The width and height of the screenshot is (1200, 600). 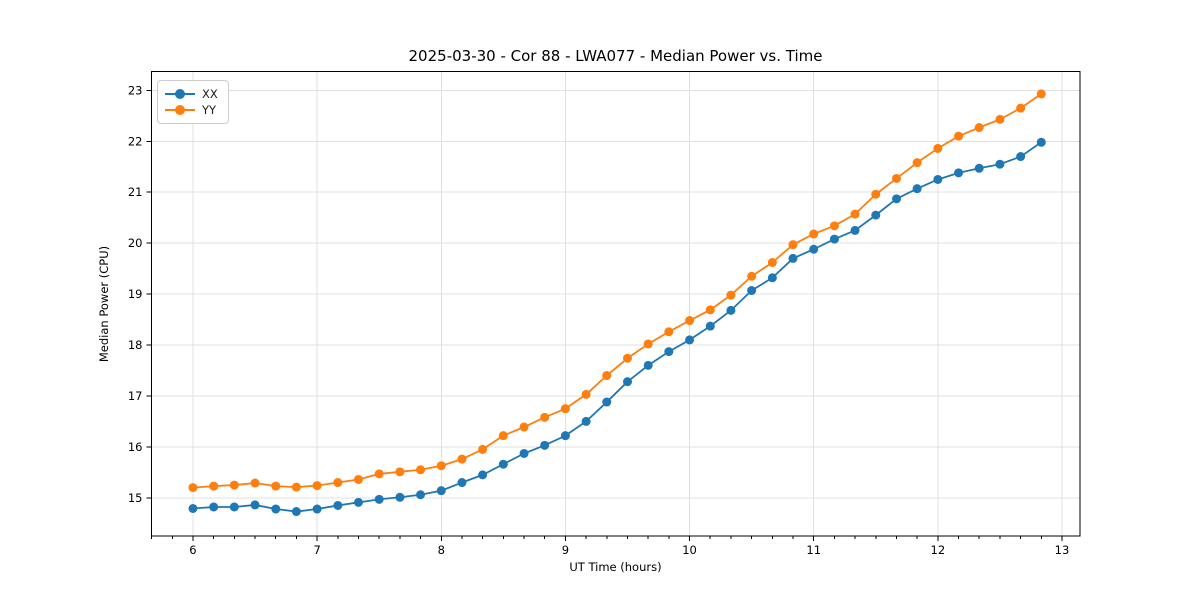 I want to click on y-tick-label: 21, so click(x=135, y=192).